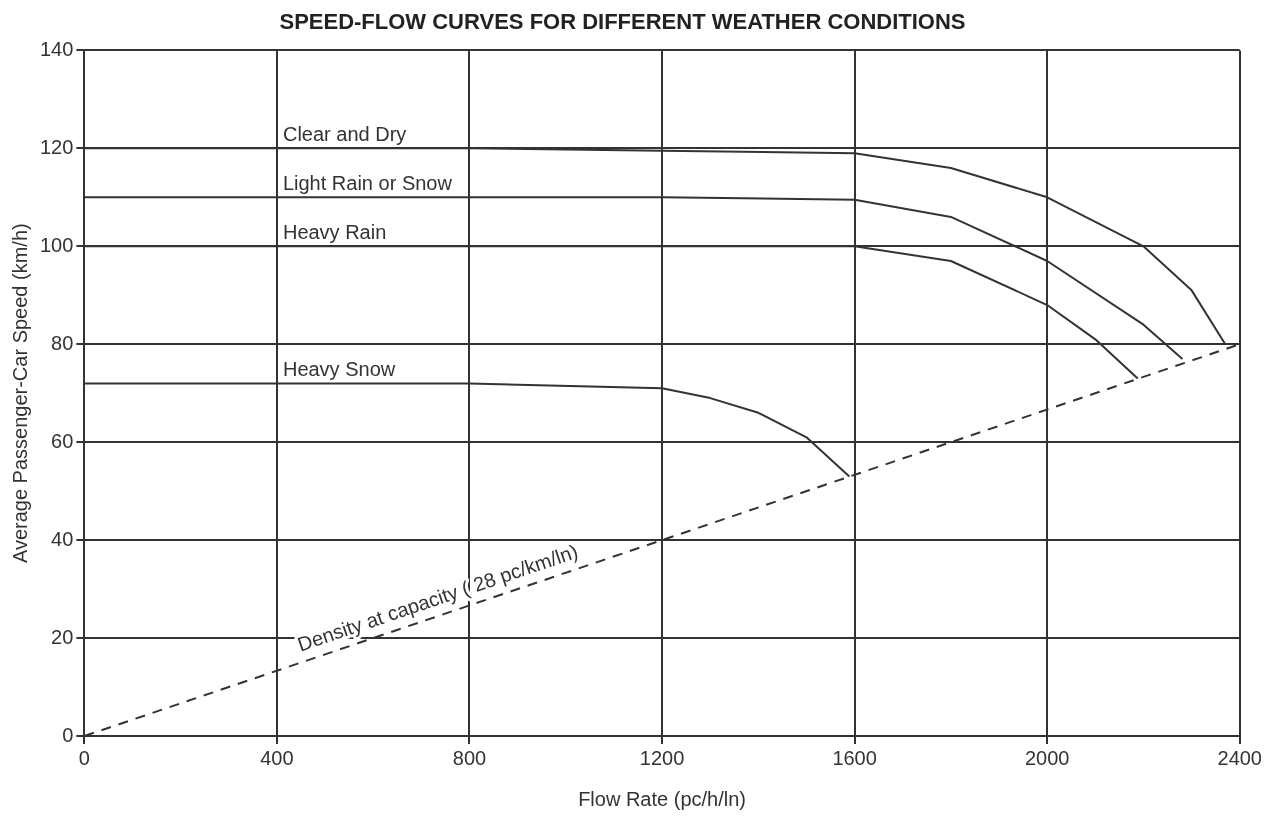 The image size is (1265, 821). What do you see at coordinates (62, 538) in the screenshot?
I see `y-tick-label: 40` at bounding box center [62, 538].